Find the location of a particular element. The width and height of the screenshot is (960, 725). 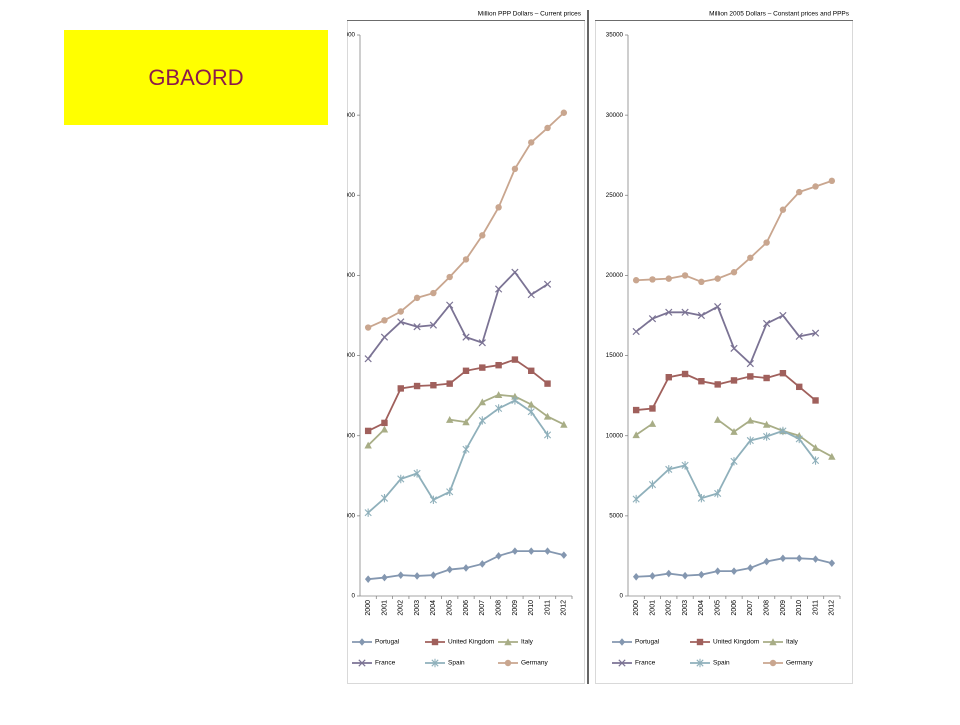

x-tick-label: 2005 is located at coordinates (718, 608).